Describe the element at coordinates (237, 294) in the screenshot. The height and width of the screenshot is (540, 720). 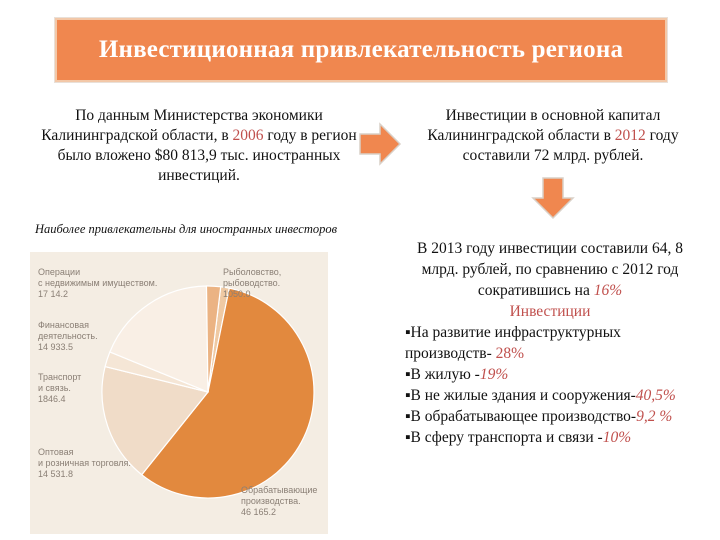
I see `label-fishing-value: 1050.0` at that location.